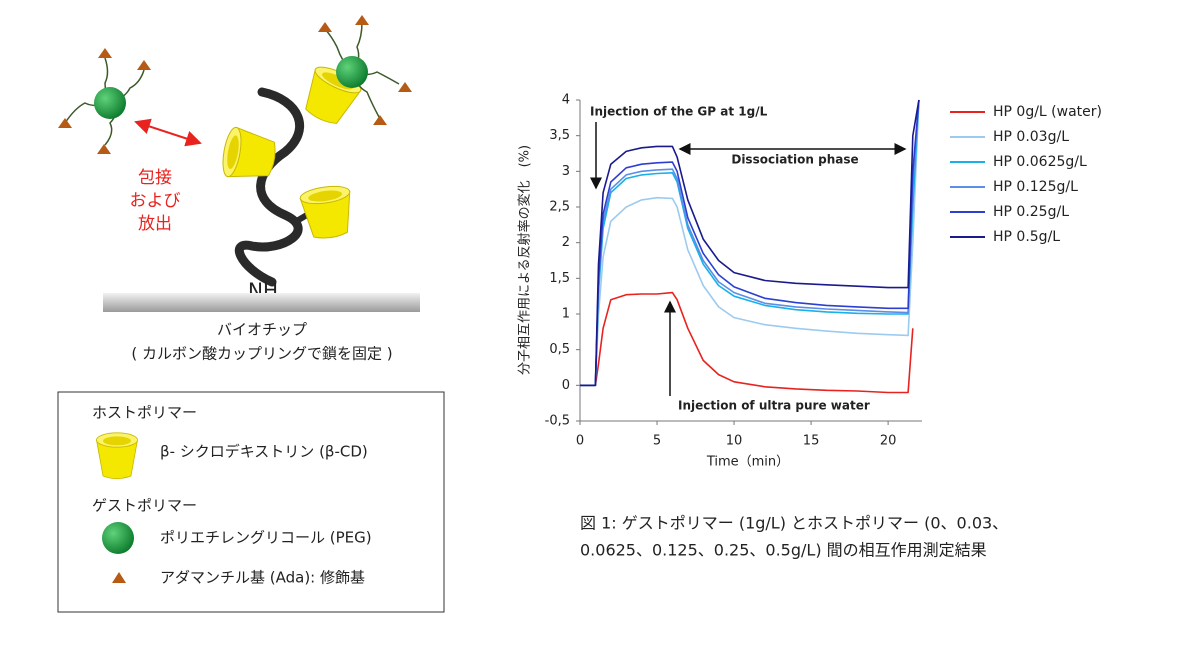 This screenshot has width=1200, height=647. What do you see at coordinates (566, 314) in the screenshot?
I see `y-tick-label: 1` at bounding box center [566, 314].